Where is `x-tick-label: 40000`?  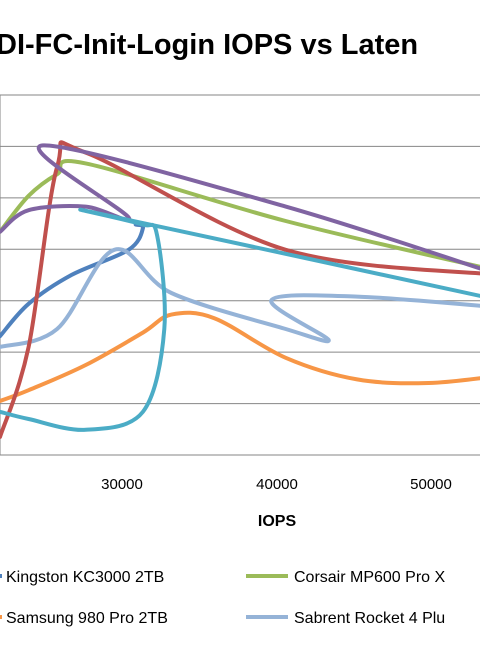
x-tick-label: 40000 is located at coordinates (277, 484).